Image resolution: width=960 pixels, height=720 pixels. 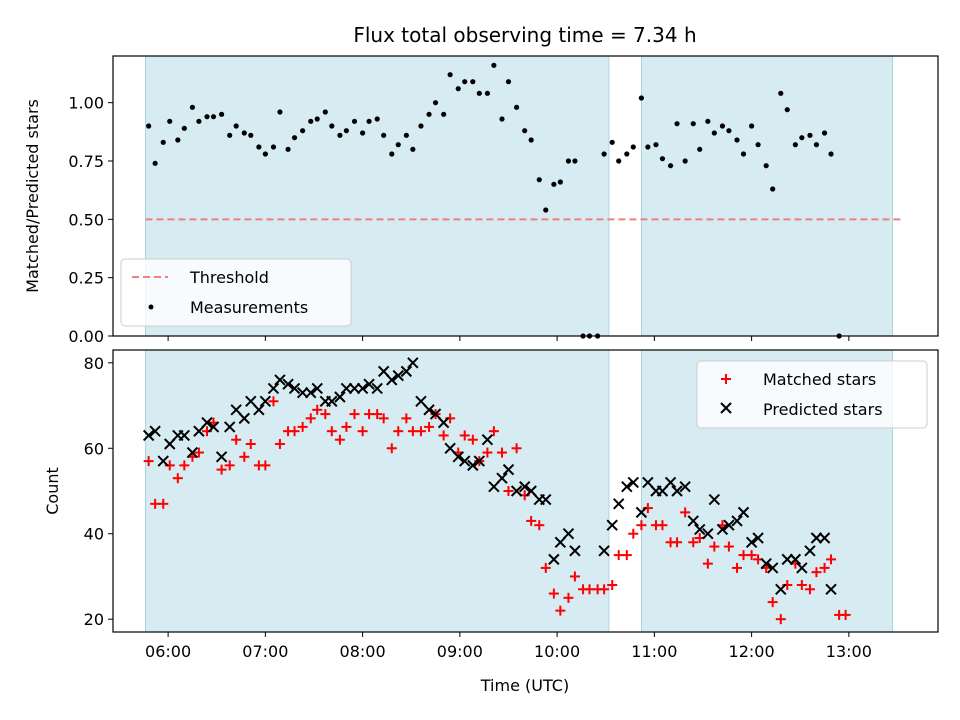 I want to click on top-legend-box, so click(x=236, y=292).